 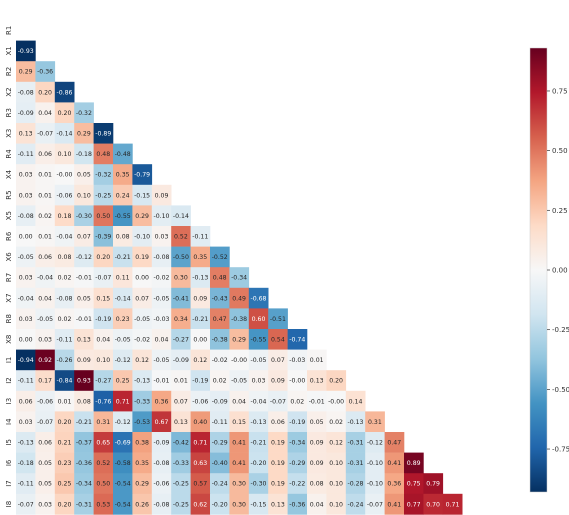 I want to click on cell-value-label: -0.20, so click(x=220, y=504).